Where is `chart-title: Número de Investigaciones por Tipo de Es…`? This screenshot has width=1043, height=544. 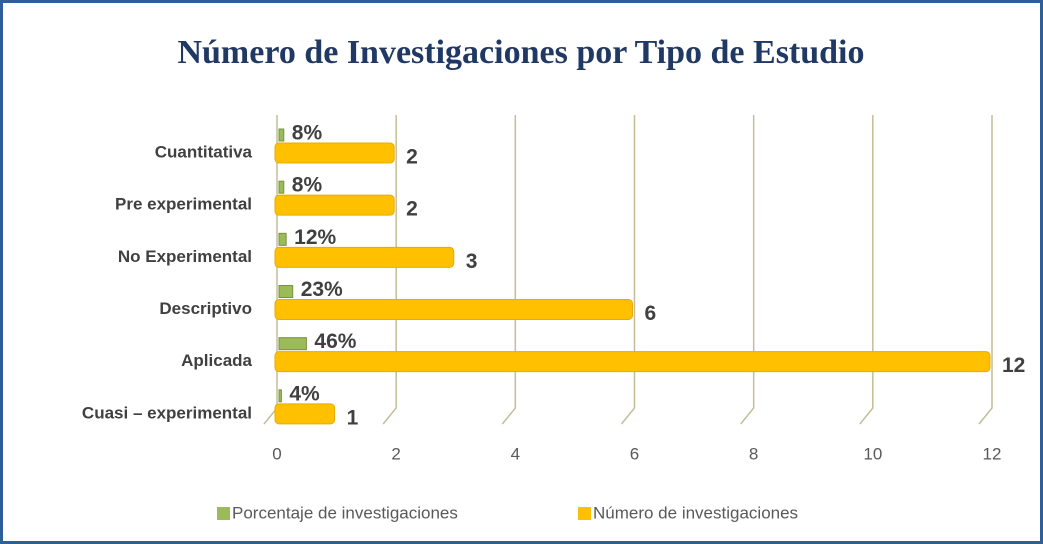 chart-title: Número de Investigaciones por Tipo de Es… is located at coordinates (520, 52).